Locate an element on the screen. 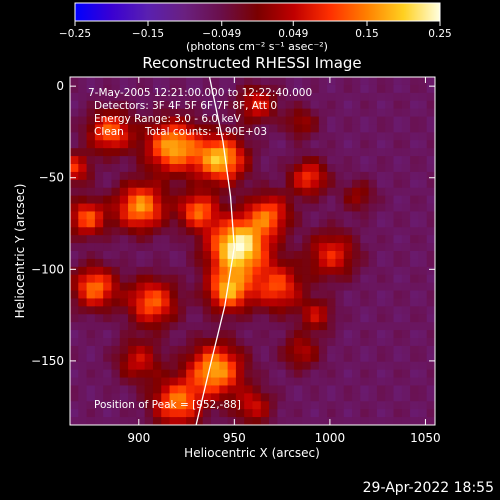 This screenshot has height=500, width=500. y-tick-label: 0 is located at coordinates (60, 86).